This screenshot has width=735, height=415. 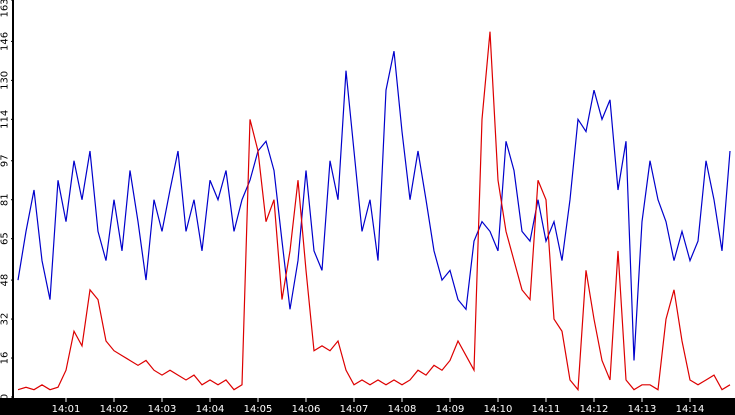 What do you see at coordinates (210, 409) in the screenshot?
I see `x-tick-label: 14:04` at bounding box center [210, 409].